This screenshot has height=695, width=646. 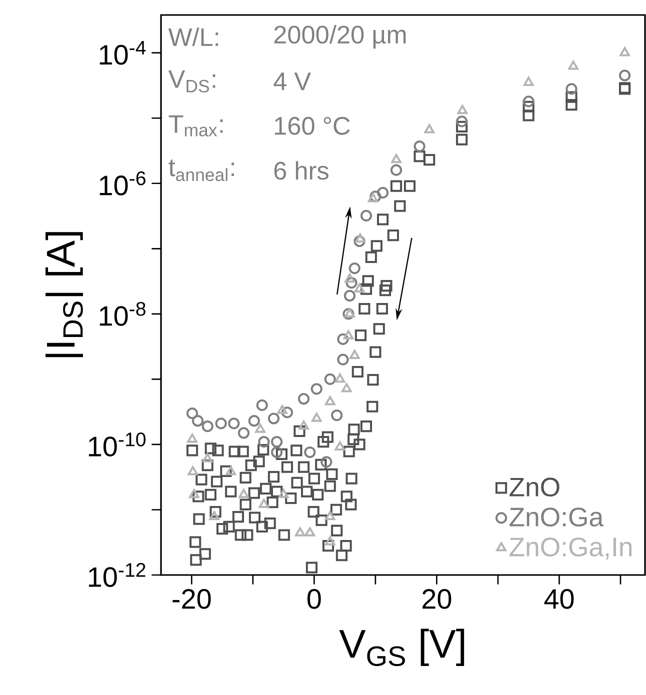 I want to click on y-tick-label: 10$^{-4}$, so click(x=123, y=52).